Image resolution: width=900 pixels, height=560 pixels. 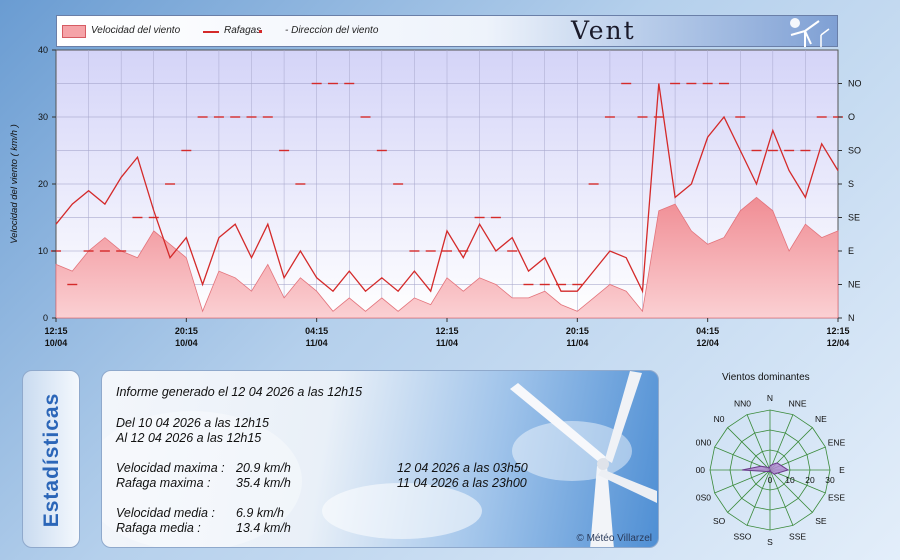 What do you see at coordinates (158, 528) in the screenshot?
I see `stats-avg-gust-label: Rafaga media :` at bounding box center [158, 528].